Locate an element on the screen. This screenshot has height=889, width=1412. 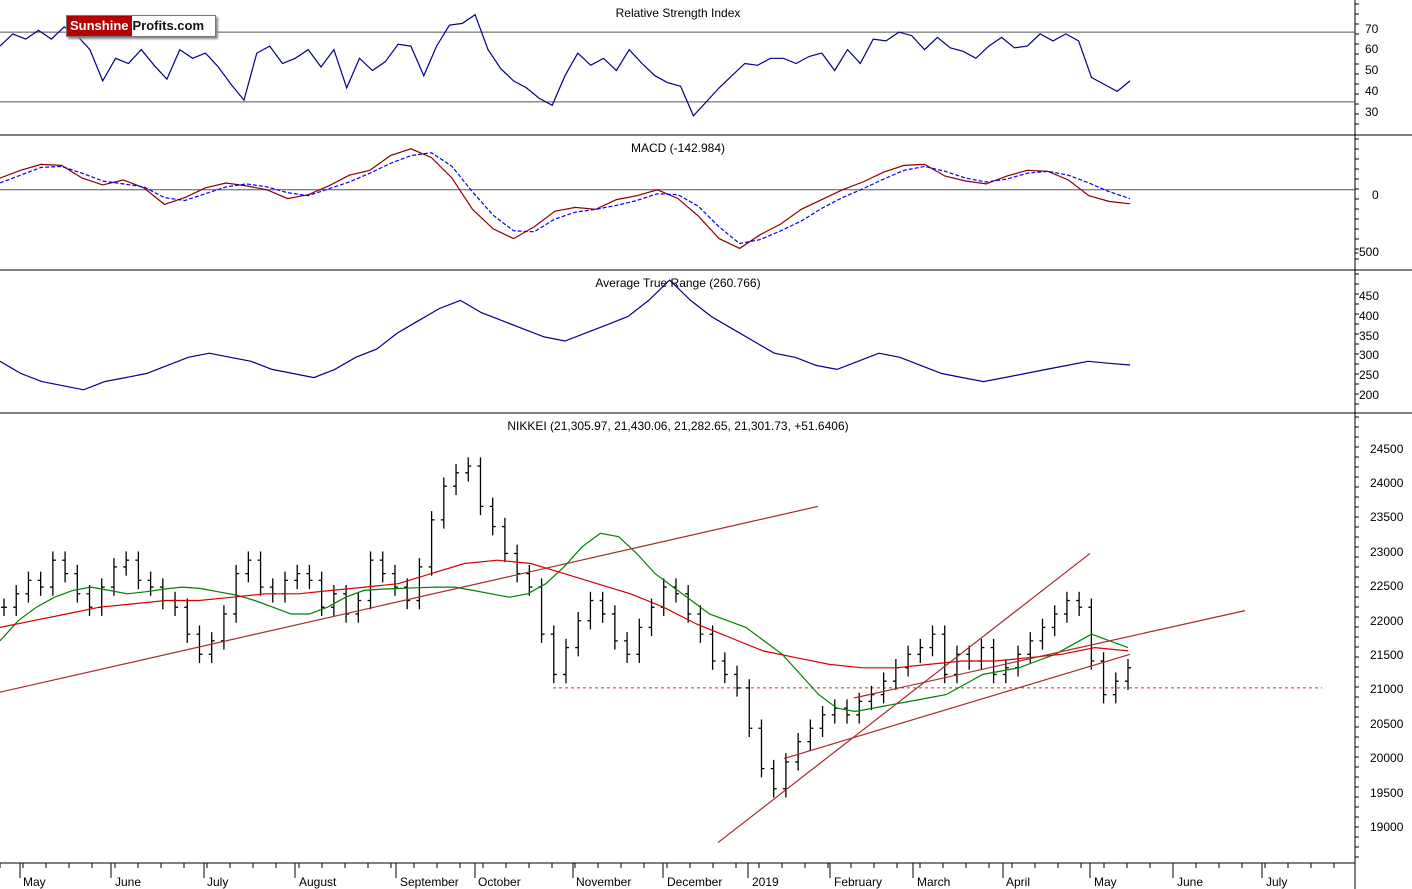
price-tick-label: 19000 is located at coordinates (1387, 827).